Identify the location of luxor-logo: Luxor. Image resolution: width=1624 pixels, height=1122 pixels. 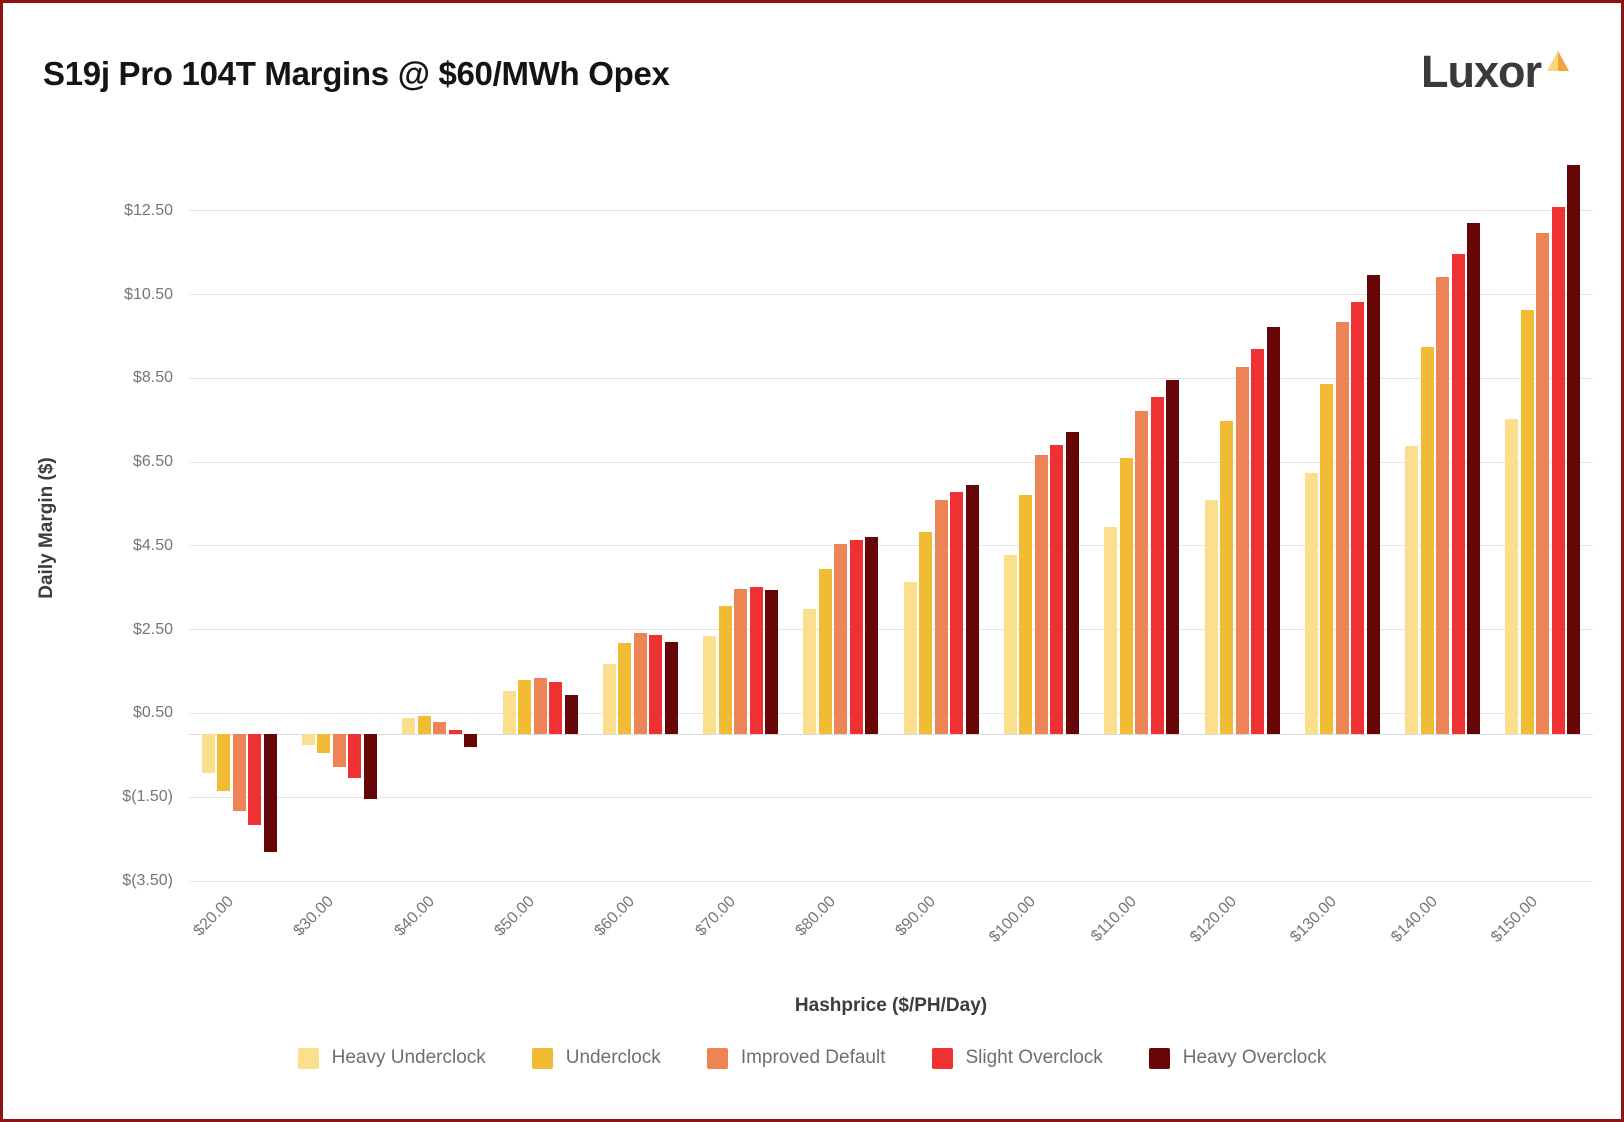
(1495, 71).